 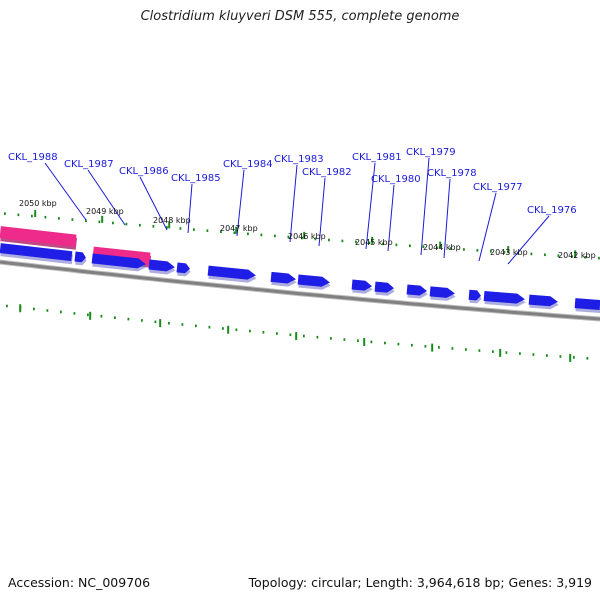 I want to click on pink-feature, so click(x=39, y=238).